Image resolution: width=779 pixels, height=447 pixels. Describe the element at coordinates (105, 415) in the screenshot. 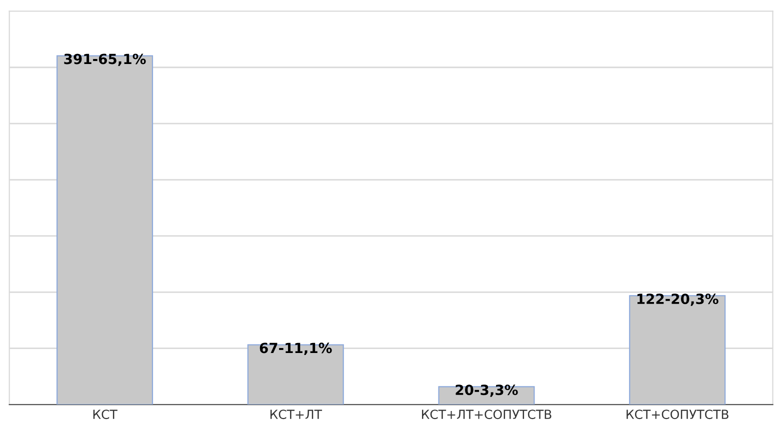

I see `x-tick-label: КСТ` at that location.